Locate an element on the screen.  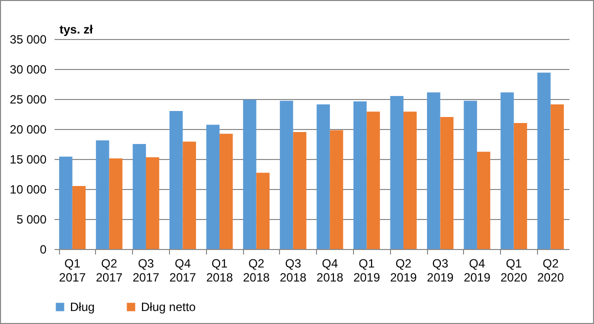
y-tick-label: 10 000 is located at coordinates (28, 189).